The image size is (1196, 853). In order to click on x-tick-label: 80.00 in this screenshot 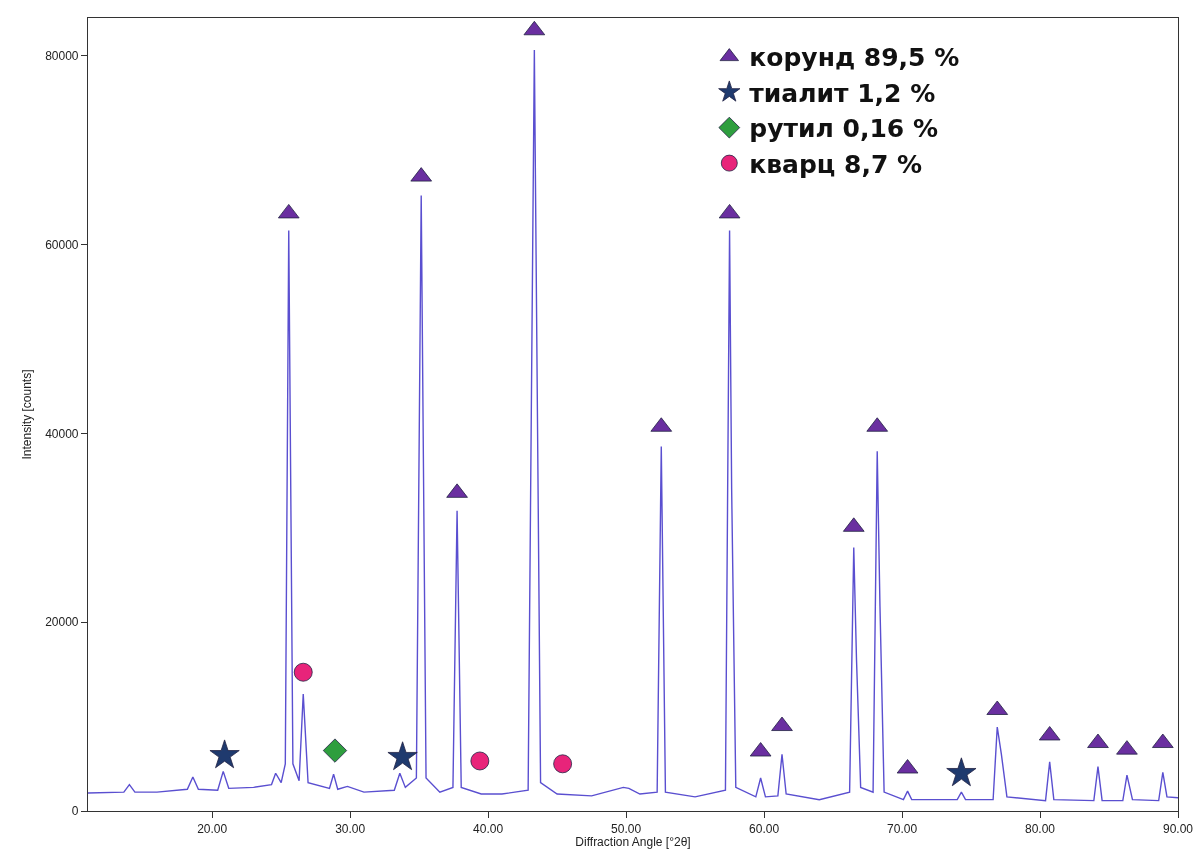, I will do `click(1040, 828)`.